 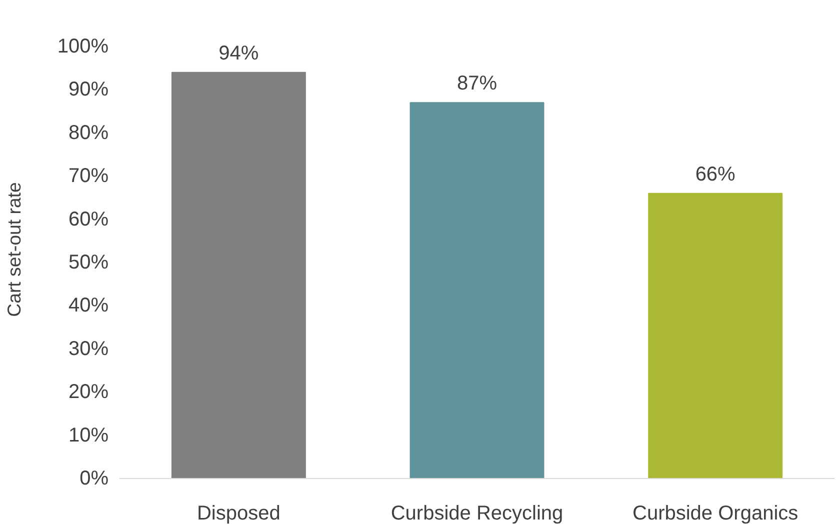 What do you see at coordinates (88, 219) in the screenshot?
I see `y-tick-label: 60%` at bounding box center [88, 219].